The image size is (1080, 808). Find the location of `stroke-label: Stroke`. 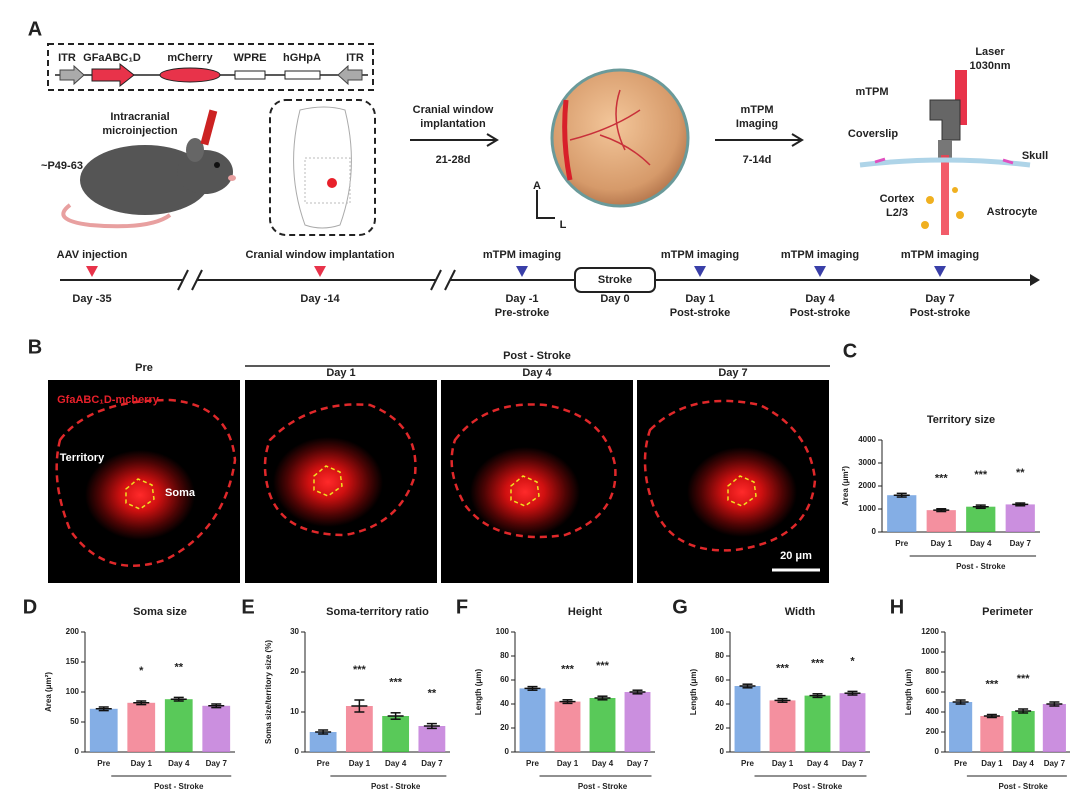

stroke-label: Stroke is located at coordinates (615, 280).